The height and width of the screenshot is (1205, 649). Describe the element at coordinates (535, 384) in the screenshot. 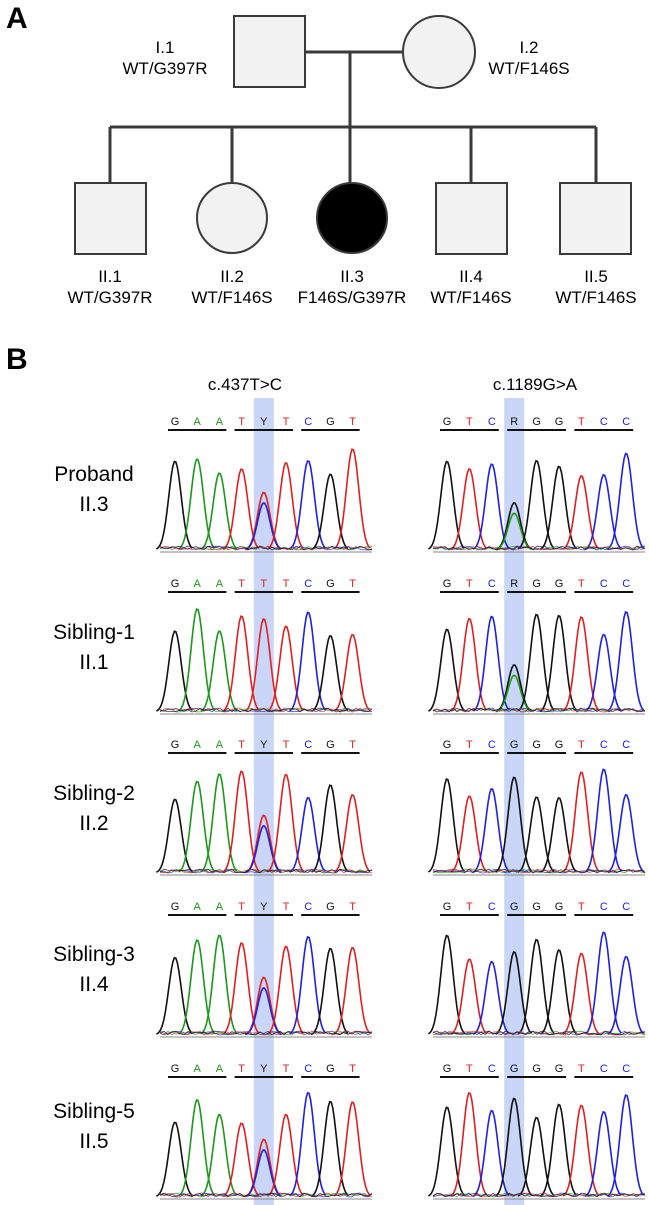

I see `mutation-title-right: c.1189G>A` at that location.